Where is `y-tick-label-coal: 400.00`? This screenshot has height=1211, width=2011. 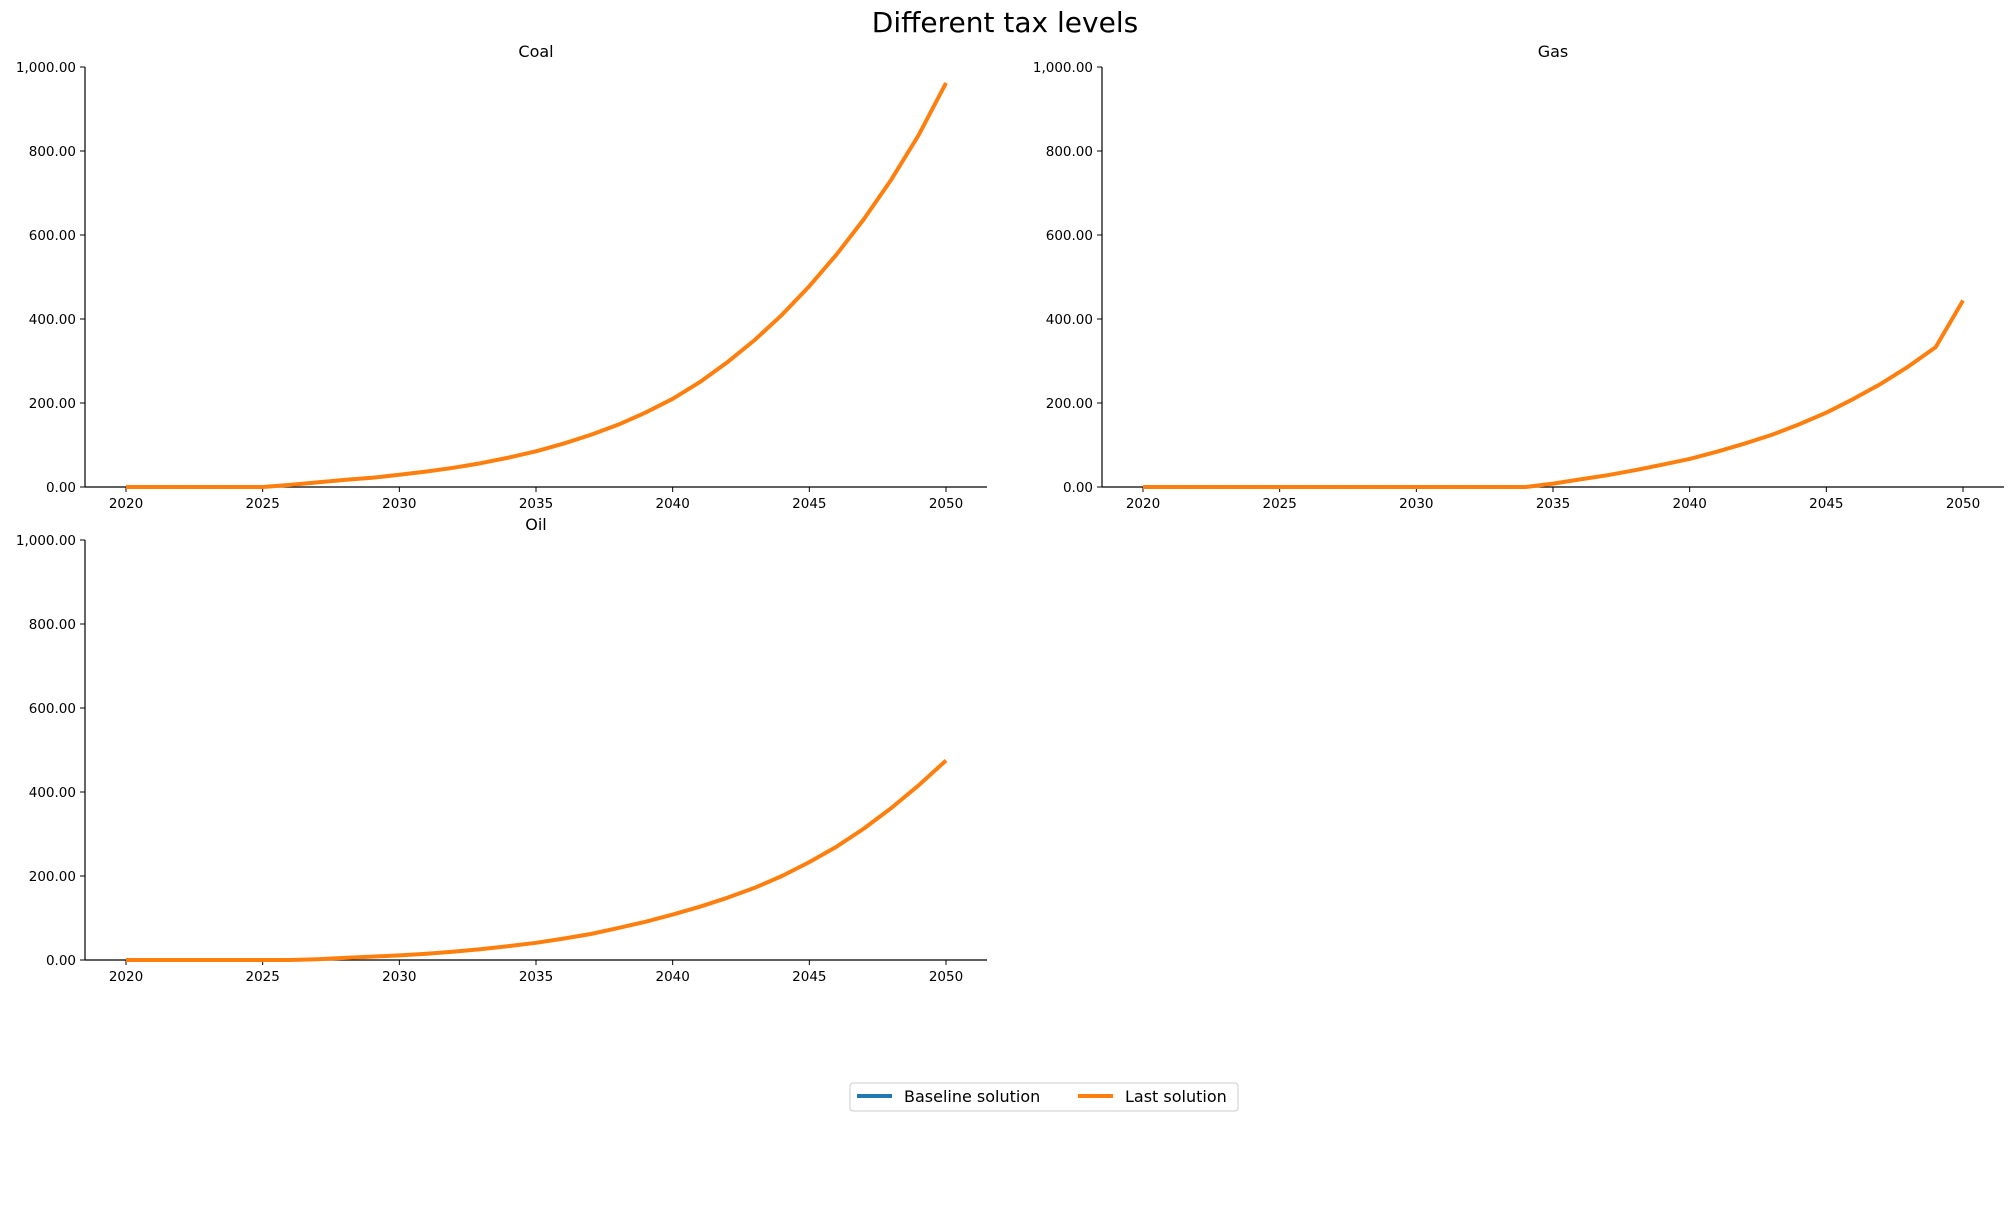
y-tick-label-coal: 400.00 is located at coordinates (52, 320).